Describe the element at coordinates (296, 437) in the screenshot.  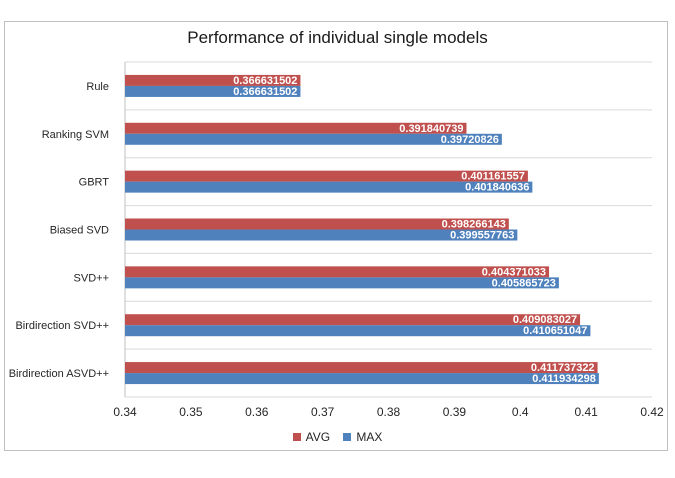
I see `legend-swatch-avg` at that location.